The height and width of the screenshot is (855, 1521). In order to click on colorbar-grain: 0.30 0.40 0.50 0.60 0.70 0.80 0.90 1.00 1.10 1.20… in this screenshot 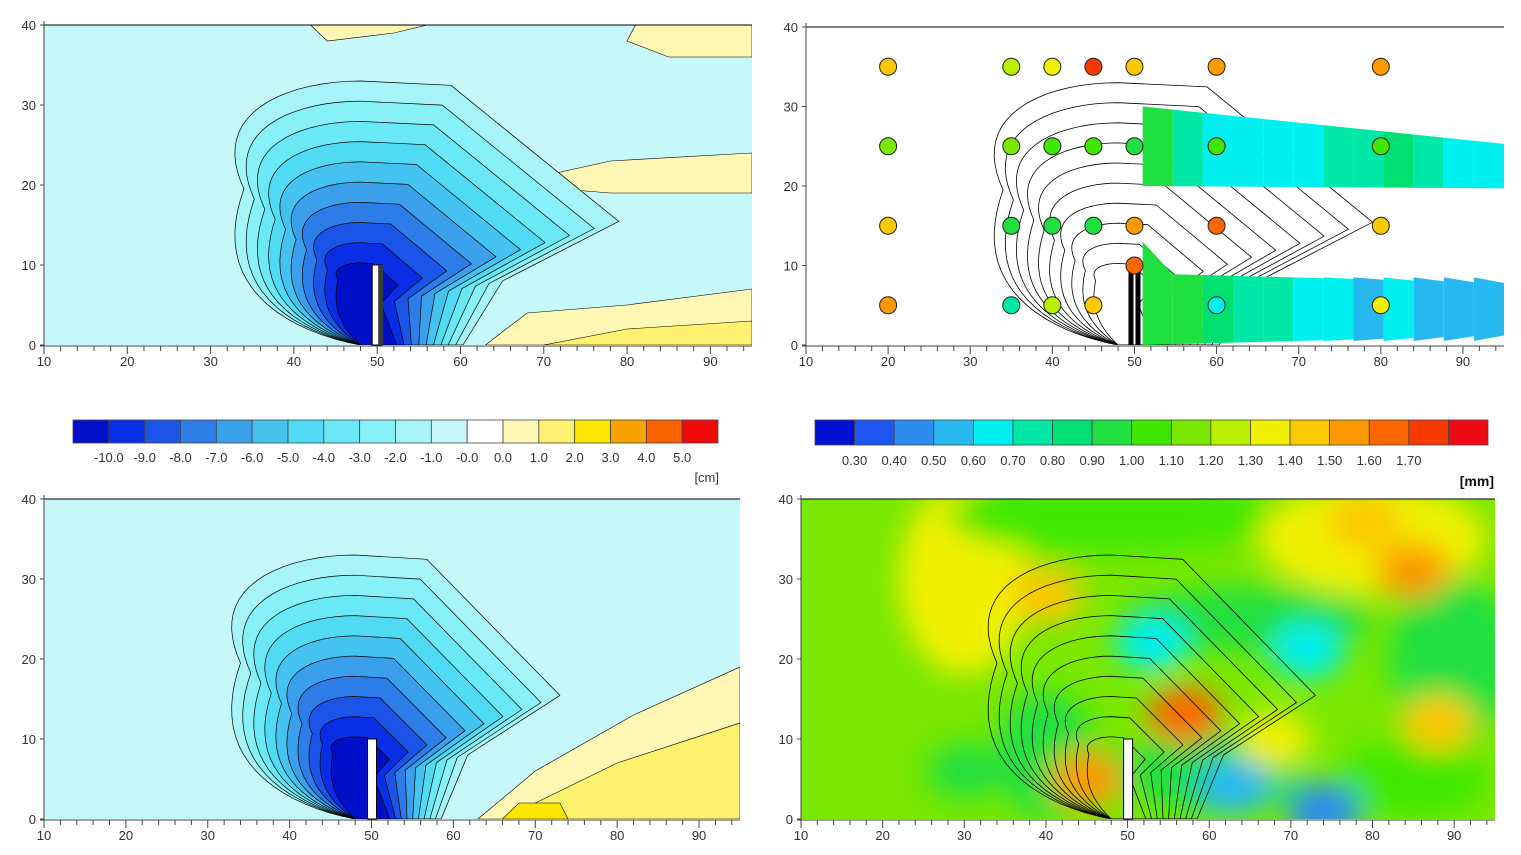, I will do `click(1154, 454)`.